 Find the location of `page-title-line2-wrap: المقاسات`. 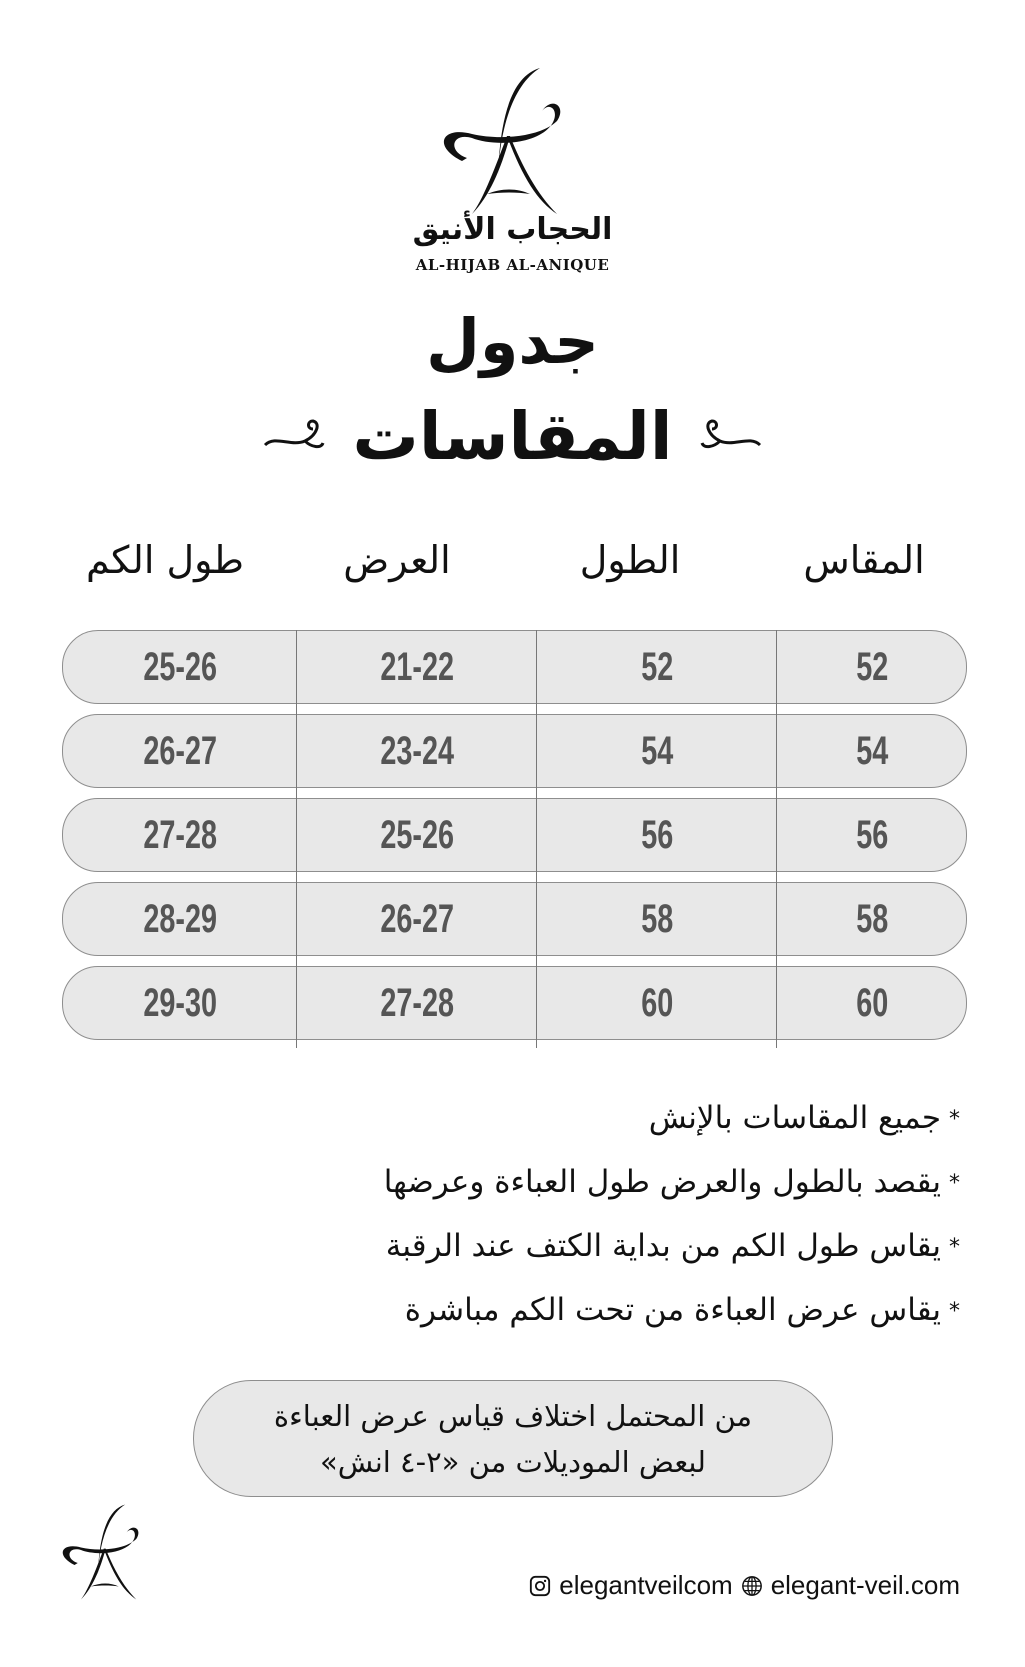

page-title-line2-wrap: المقاسات is located at coordinates (512, 436).